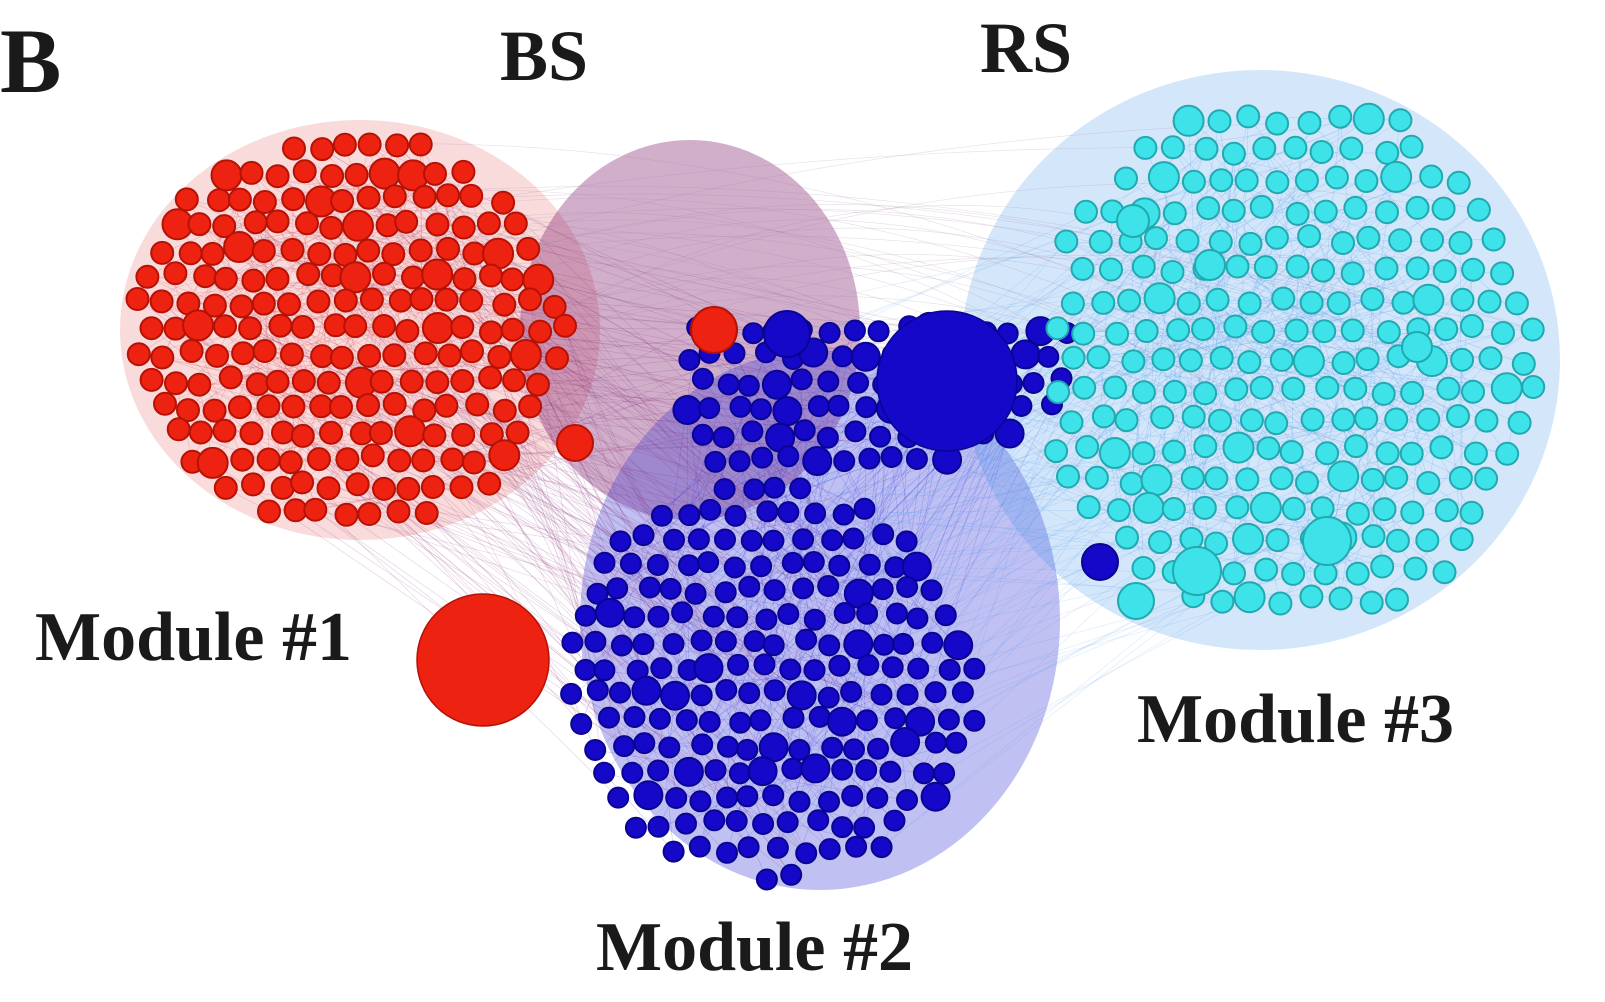 The image size is (1605, 1002). What do you see at coordinates (30, 61) in the screenshot?
I see `panel-letter: B` at bounding box center [30, 61].